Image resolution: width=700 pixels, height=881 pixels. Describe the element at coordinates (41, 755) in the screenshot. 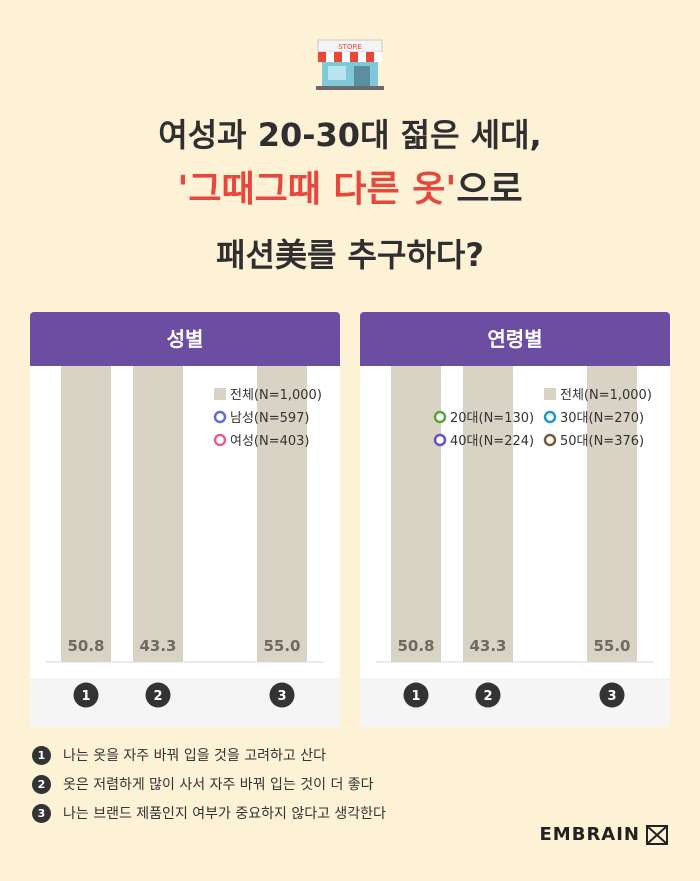

I see `note-number: 1` at that location.